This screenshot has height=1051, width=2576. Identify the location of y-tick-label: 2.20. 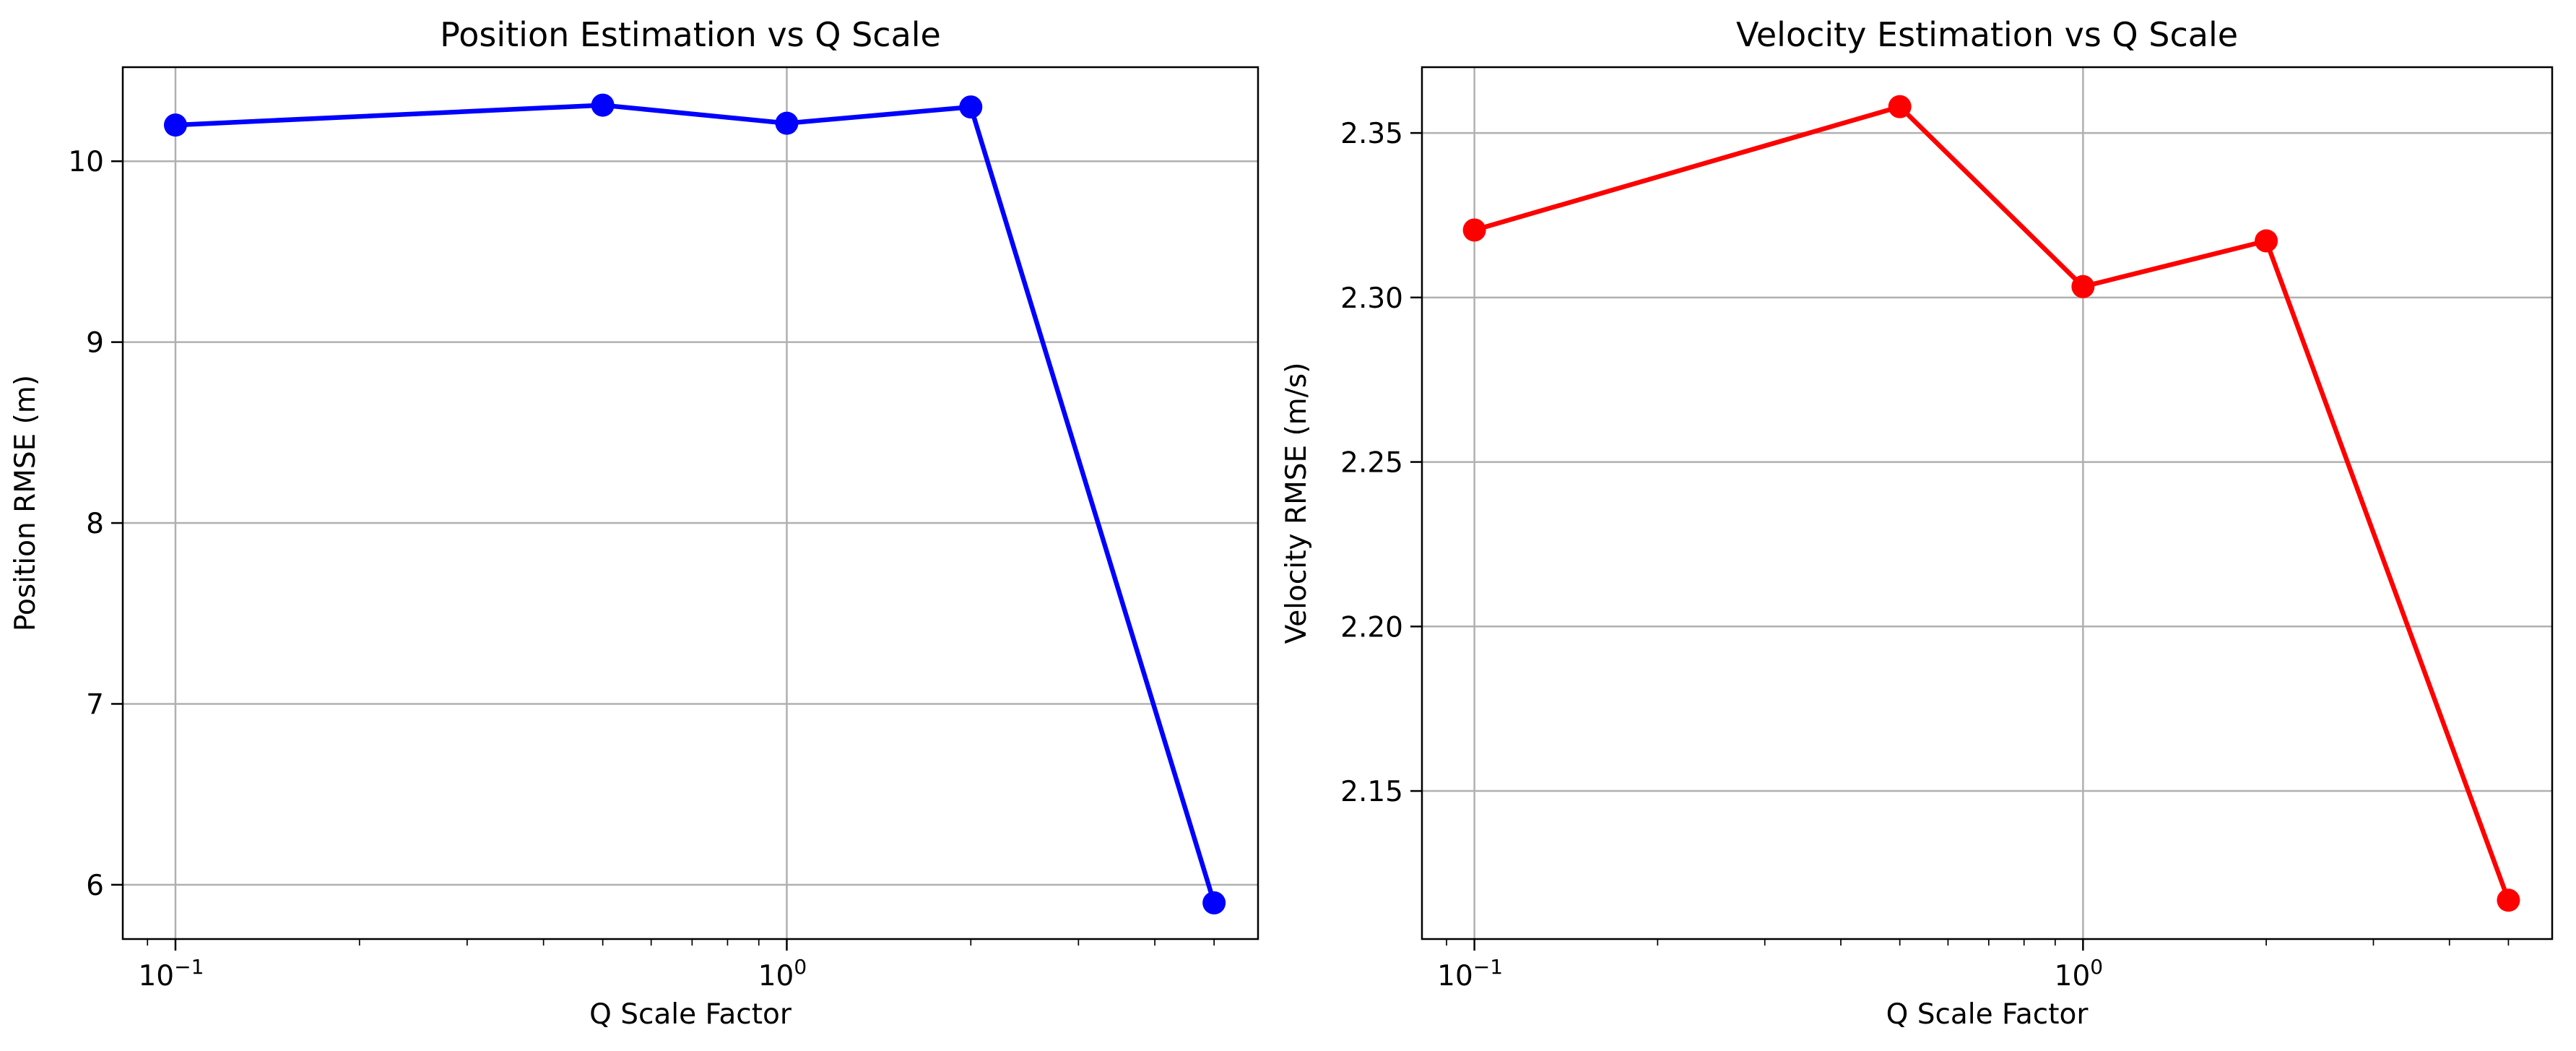
(1371, 627).